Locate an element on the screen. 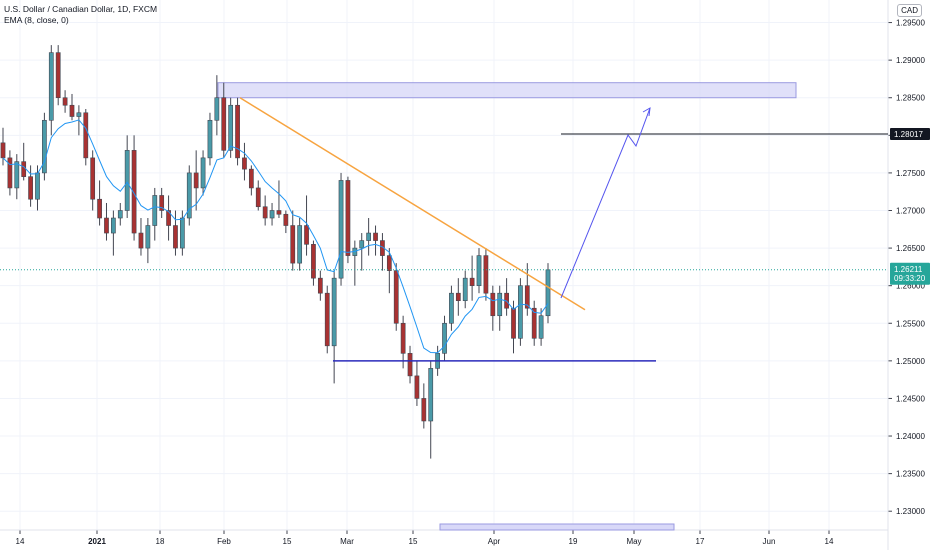 The height and width of the screenshot is (550, 932). y-tick-label: 1.27500 is located at coordinates (910, 173).